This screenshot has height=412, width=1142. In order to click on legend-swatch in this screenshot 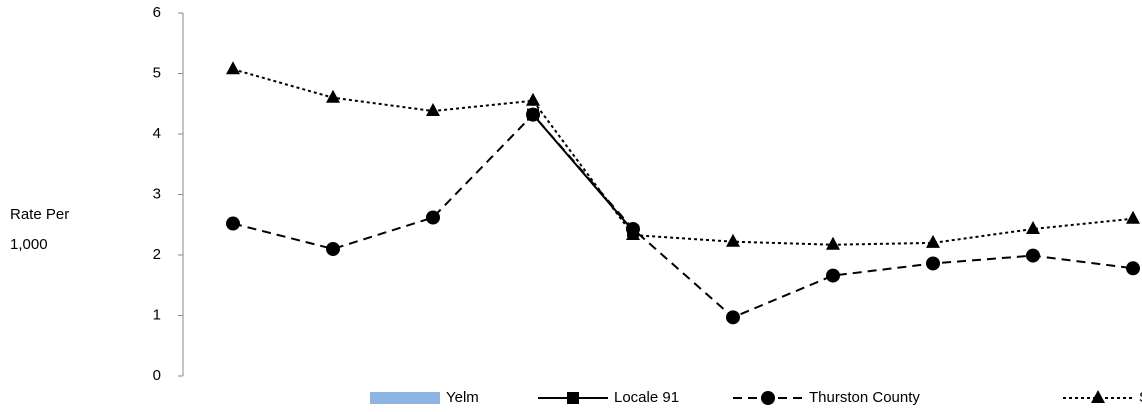, I will do `click(405, 398)`.